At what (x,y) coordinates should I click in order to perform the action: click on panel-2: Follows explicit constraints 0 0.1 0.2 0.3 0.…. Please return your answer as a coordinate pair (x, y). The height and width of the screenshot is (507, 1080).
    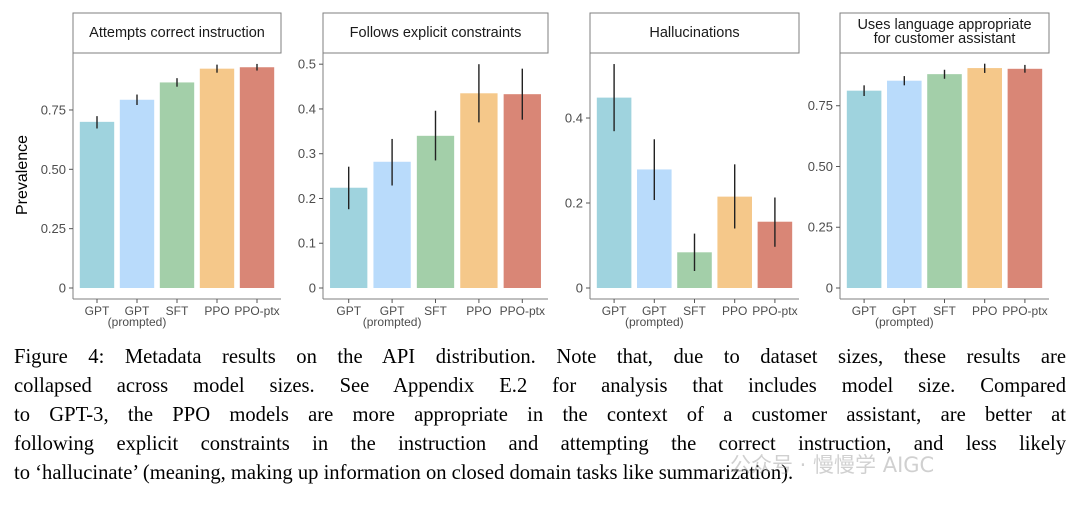
    Looking at the image, I should click on (423, 170).